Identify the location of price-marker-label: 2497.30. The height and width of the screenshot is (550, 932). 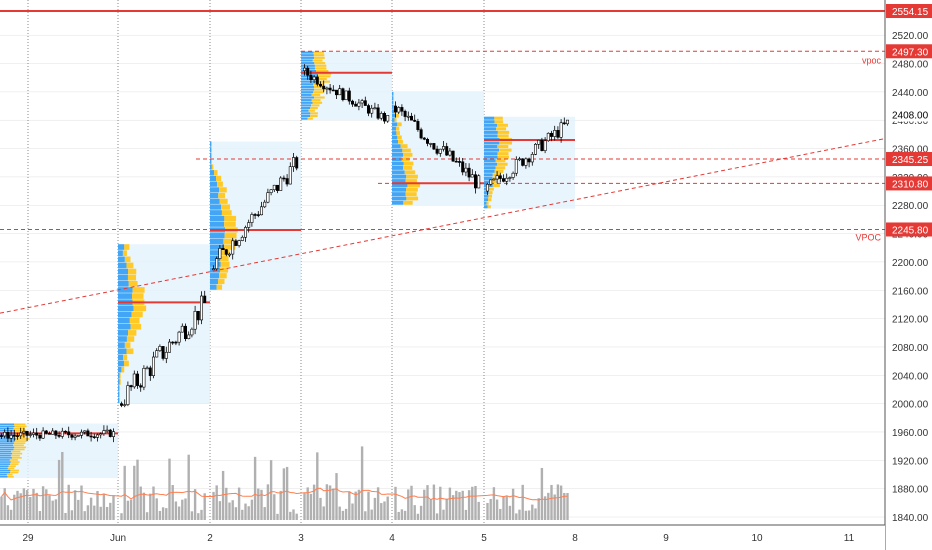
(910, 52).